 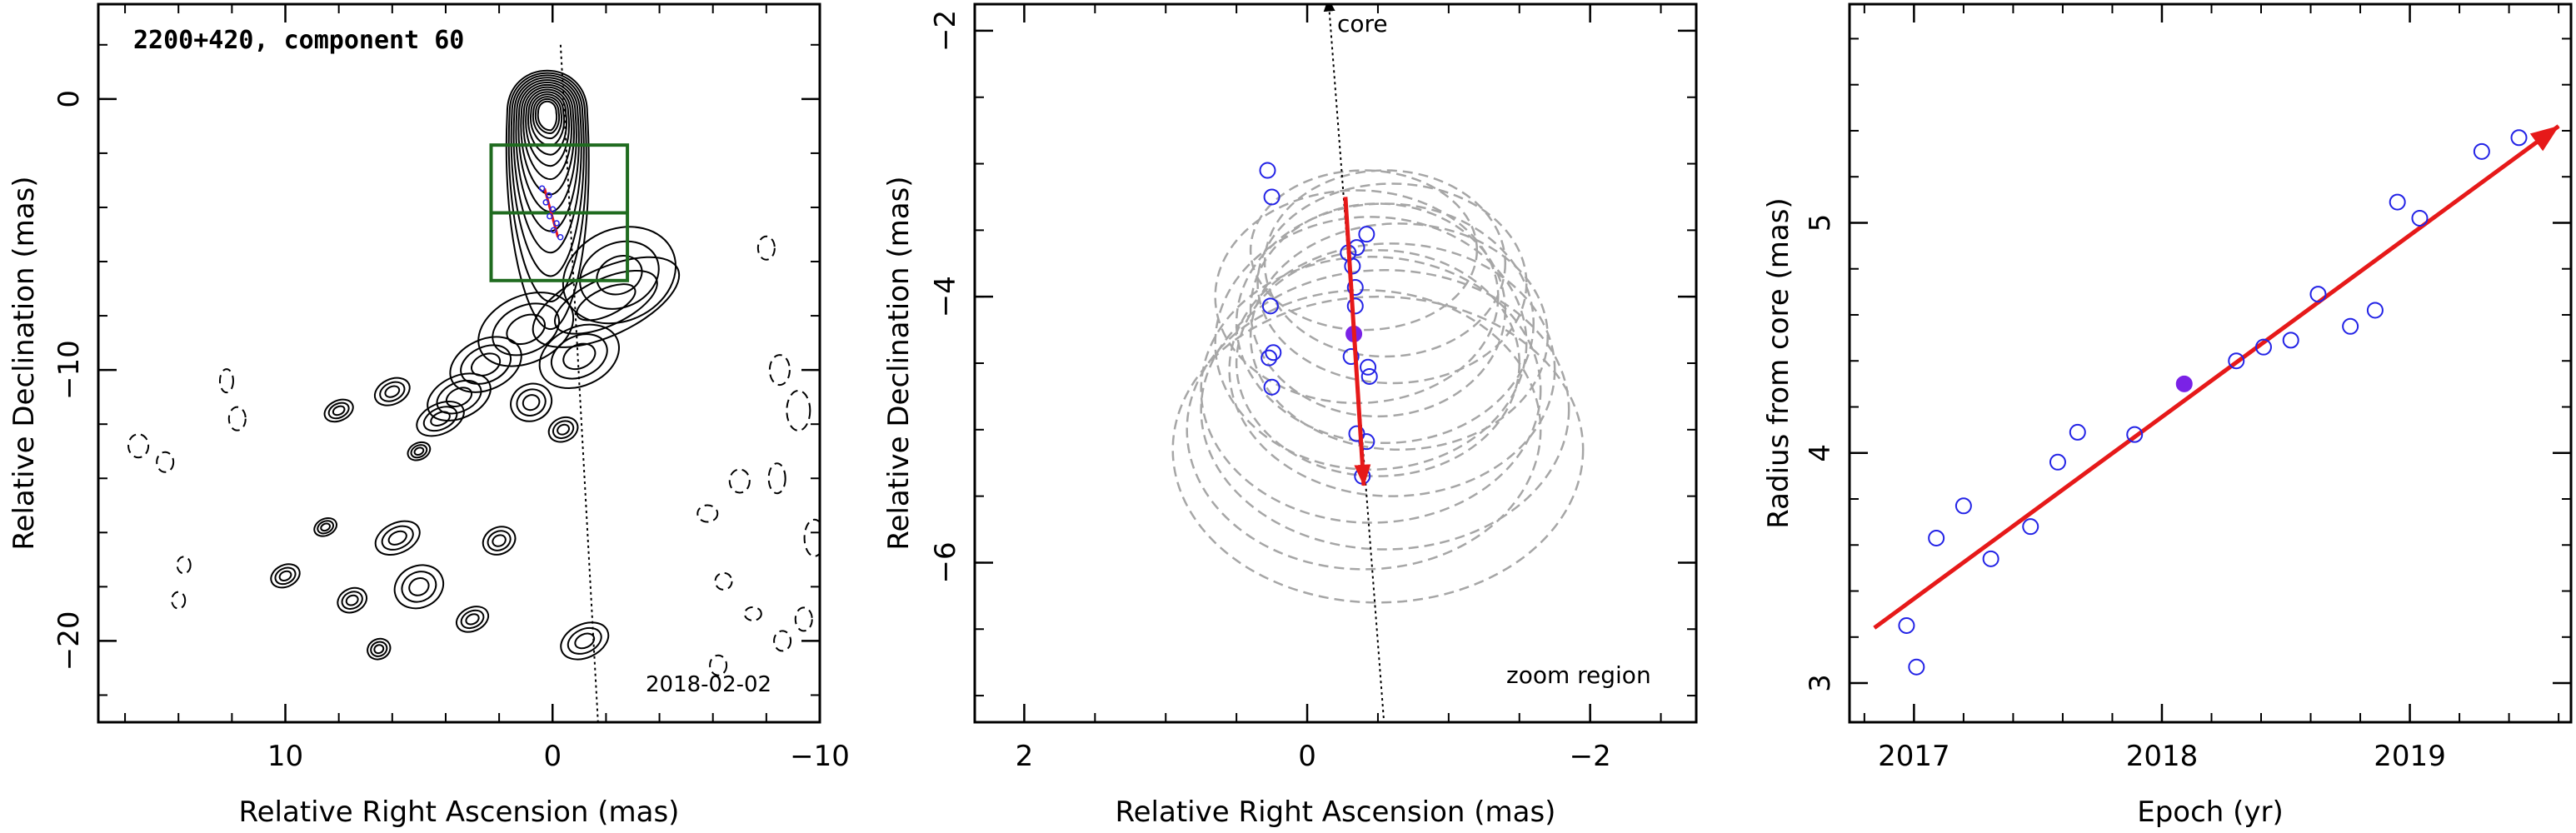 I want to click on panel1-xlabel: Relative Right Ascension (mas), so click(x=459, y=812).